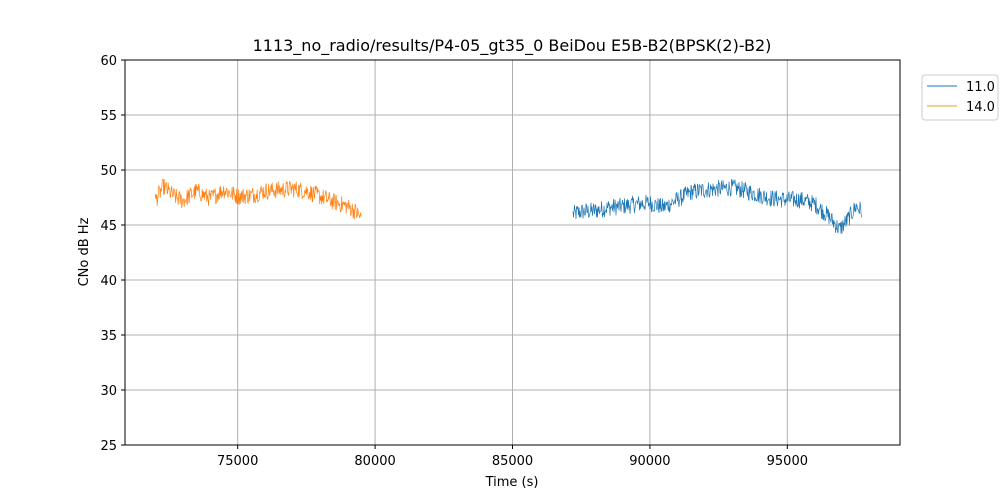 The width and height of the screenshot is (1000, 500). I want to click on y-tick-label: 60, so click(108, 61).